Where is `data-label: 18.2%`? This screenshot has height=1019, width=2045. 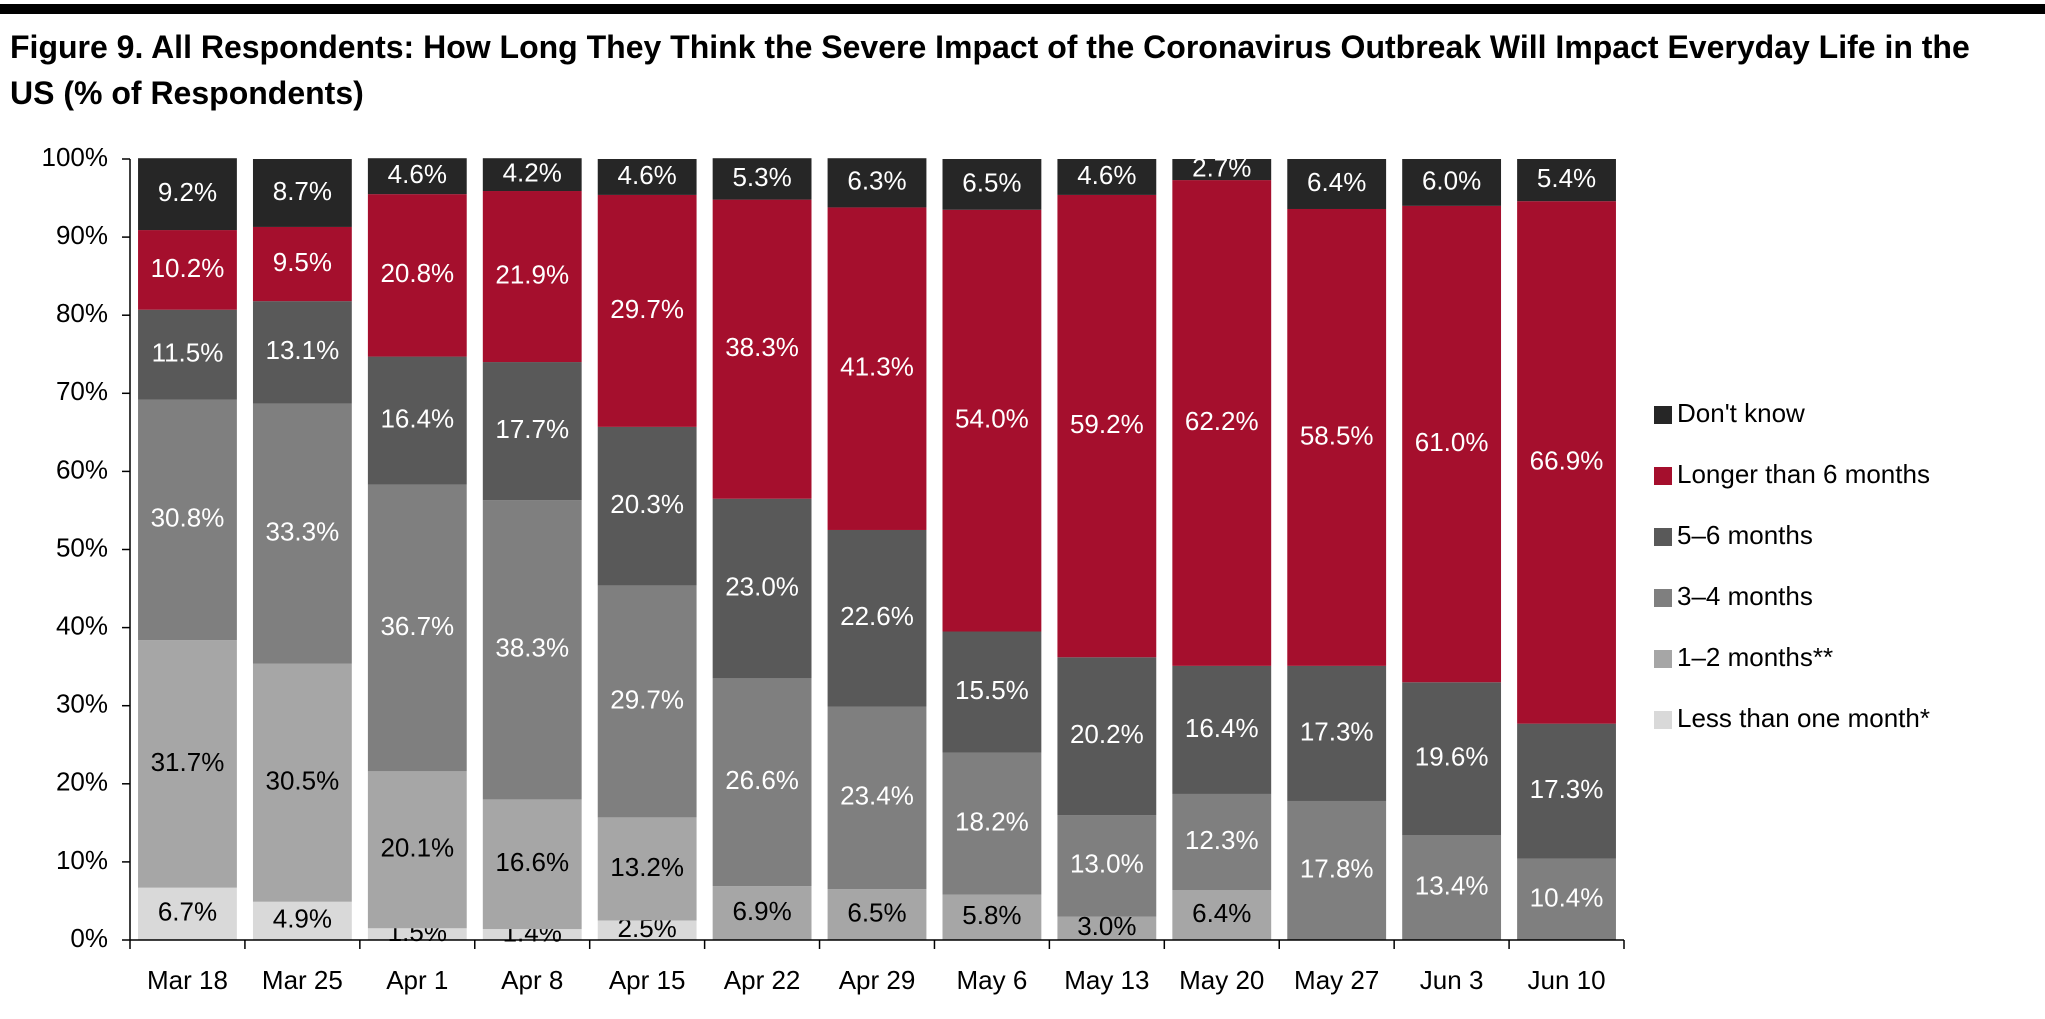 data-label: 18.2% is located at coordinates (992, 822).